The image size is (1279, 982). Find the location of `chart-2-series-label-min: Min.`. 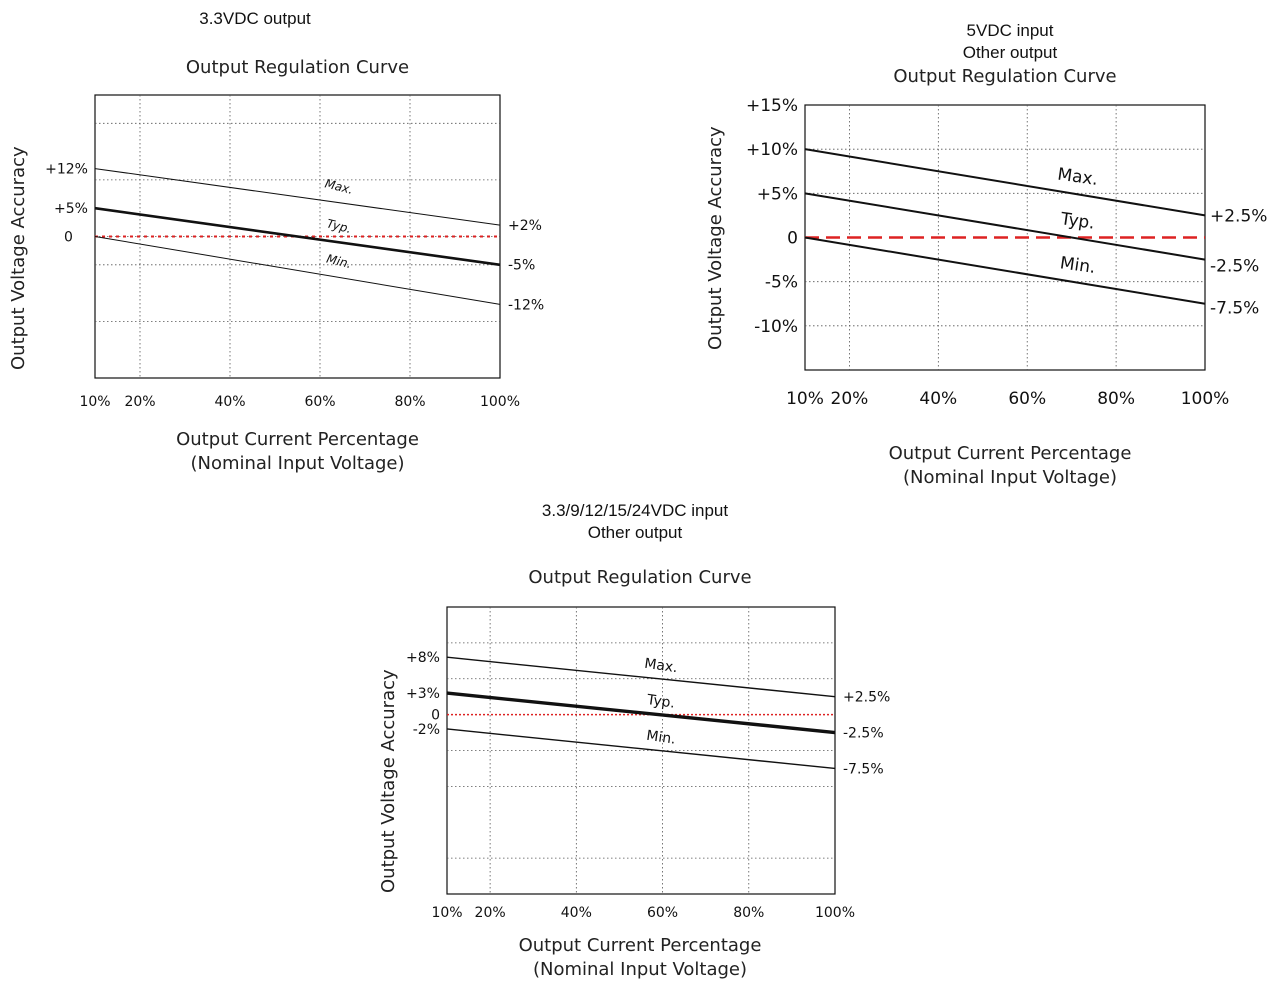

chart-2-series-label-min: Min. is located at coordinates (1078, 265).